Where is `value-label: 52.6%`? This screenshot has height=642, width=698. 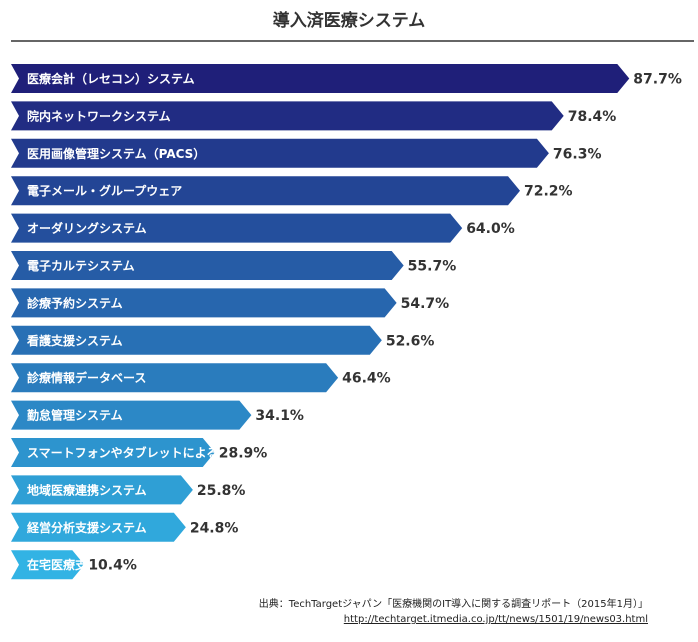
value-label: 52.6% is located at coordinates (410, 341).